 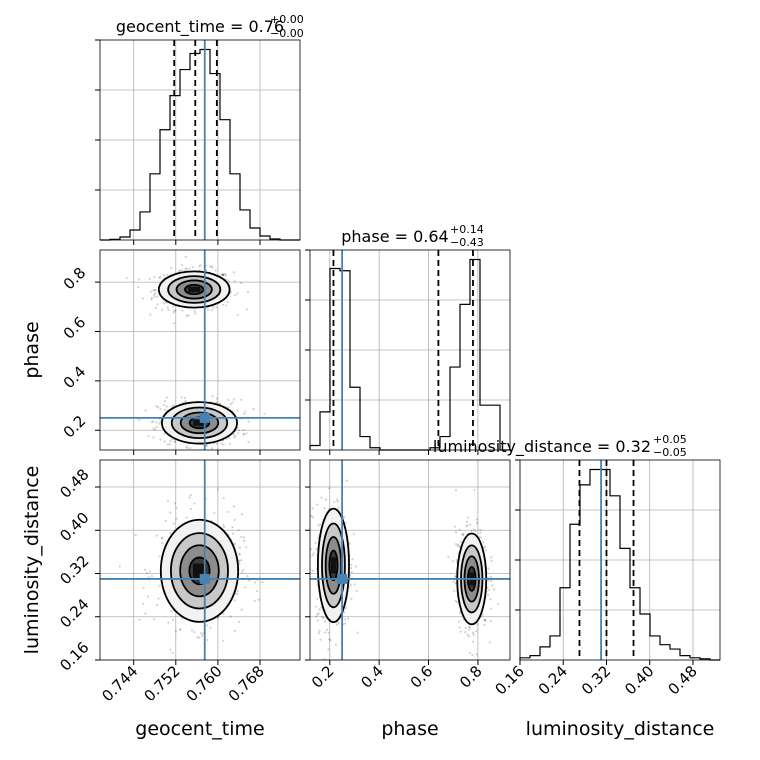 What do you see at coordinates (639, 680) in the screenshot?
I see `x-tick-label: 0.40` at bounding box center [639, 680].